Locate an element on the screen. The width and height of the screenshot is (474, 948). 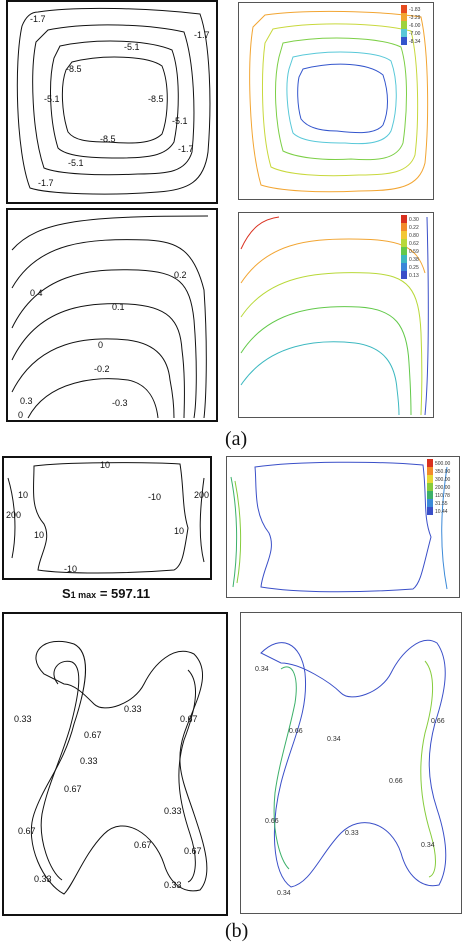
contour-label: -0.3 is located at coordinates (120, 403).